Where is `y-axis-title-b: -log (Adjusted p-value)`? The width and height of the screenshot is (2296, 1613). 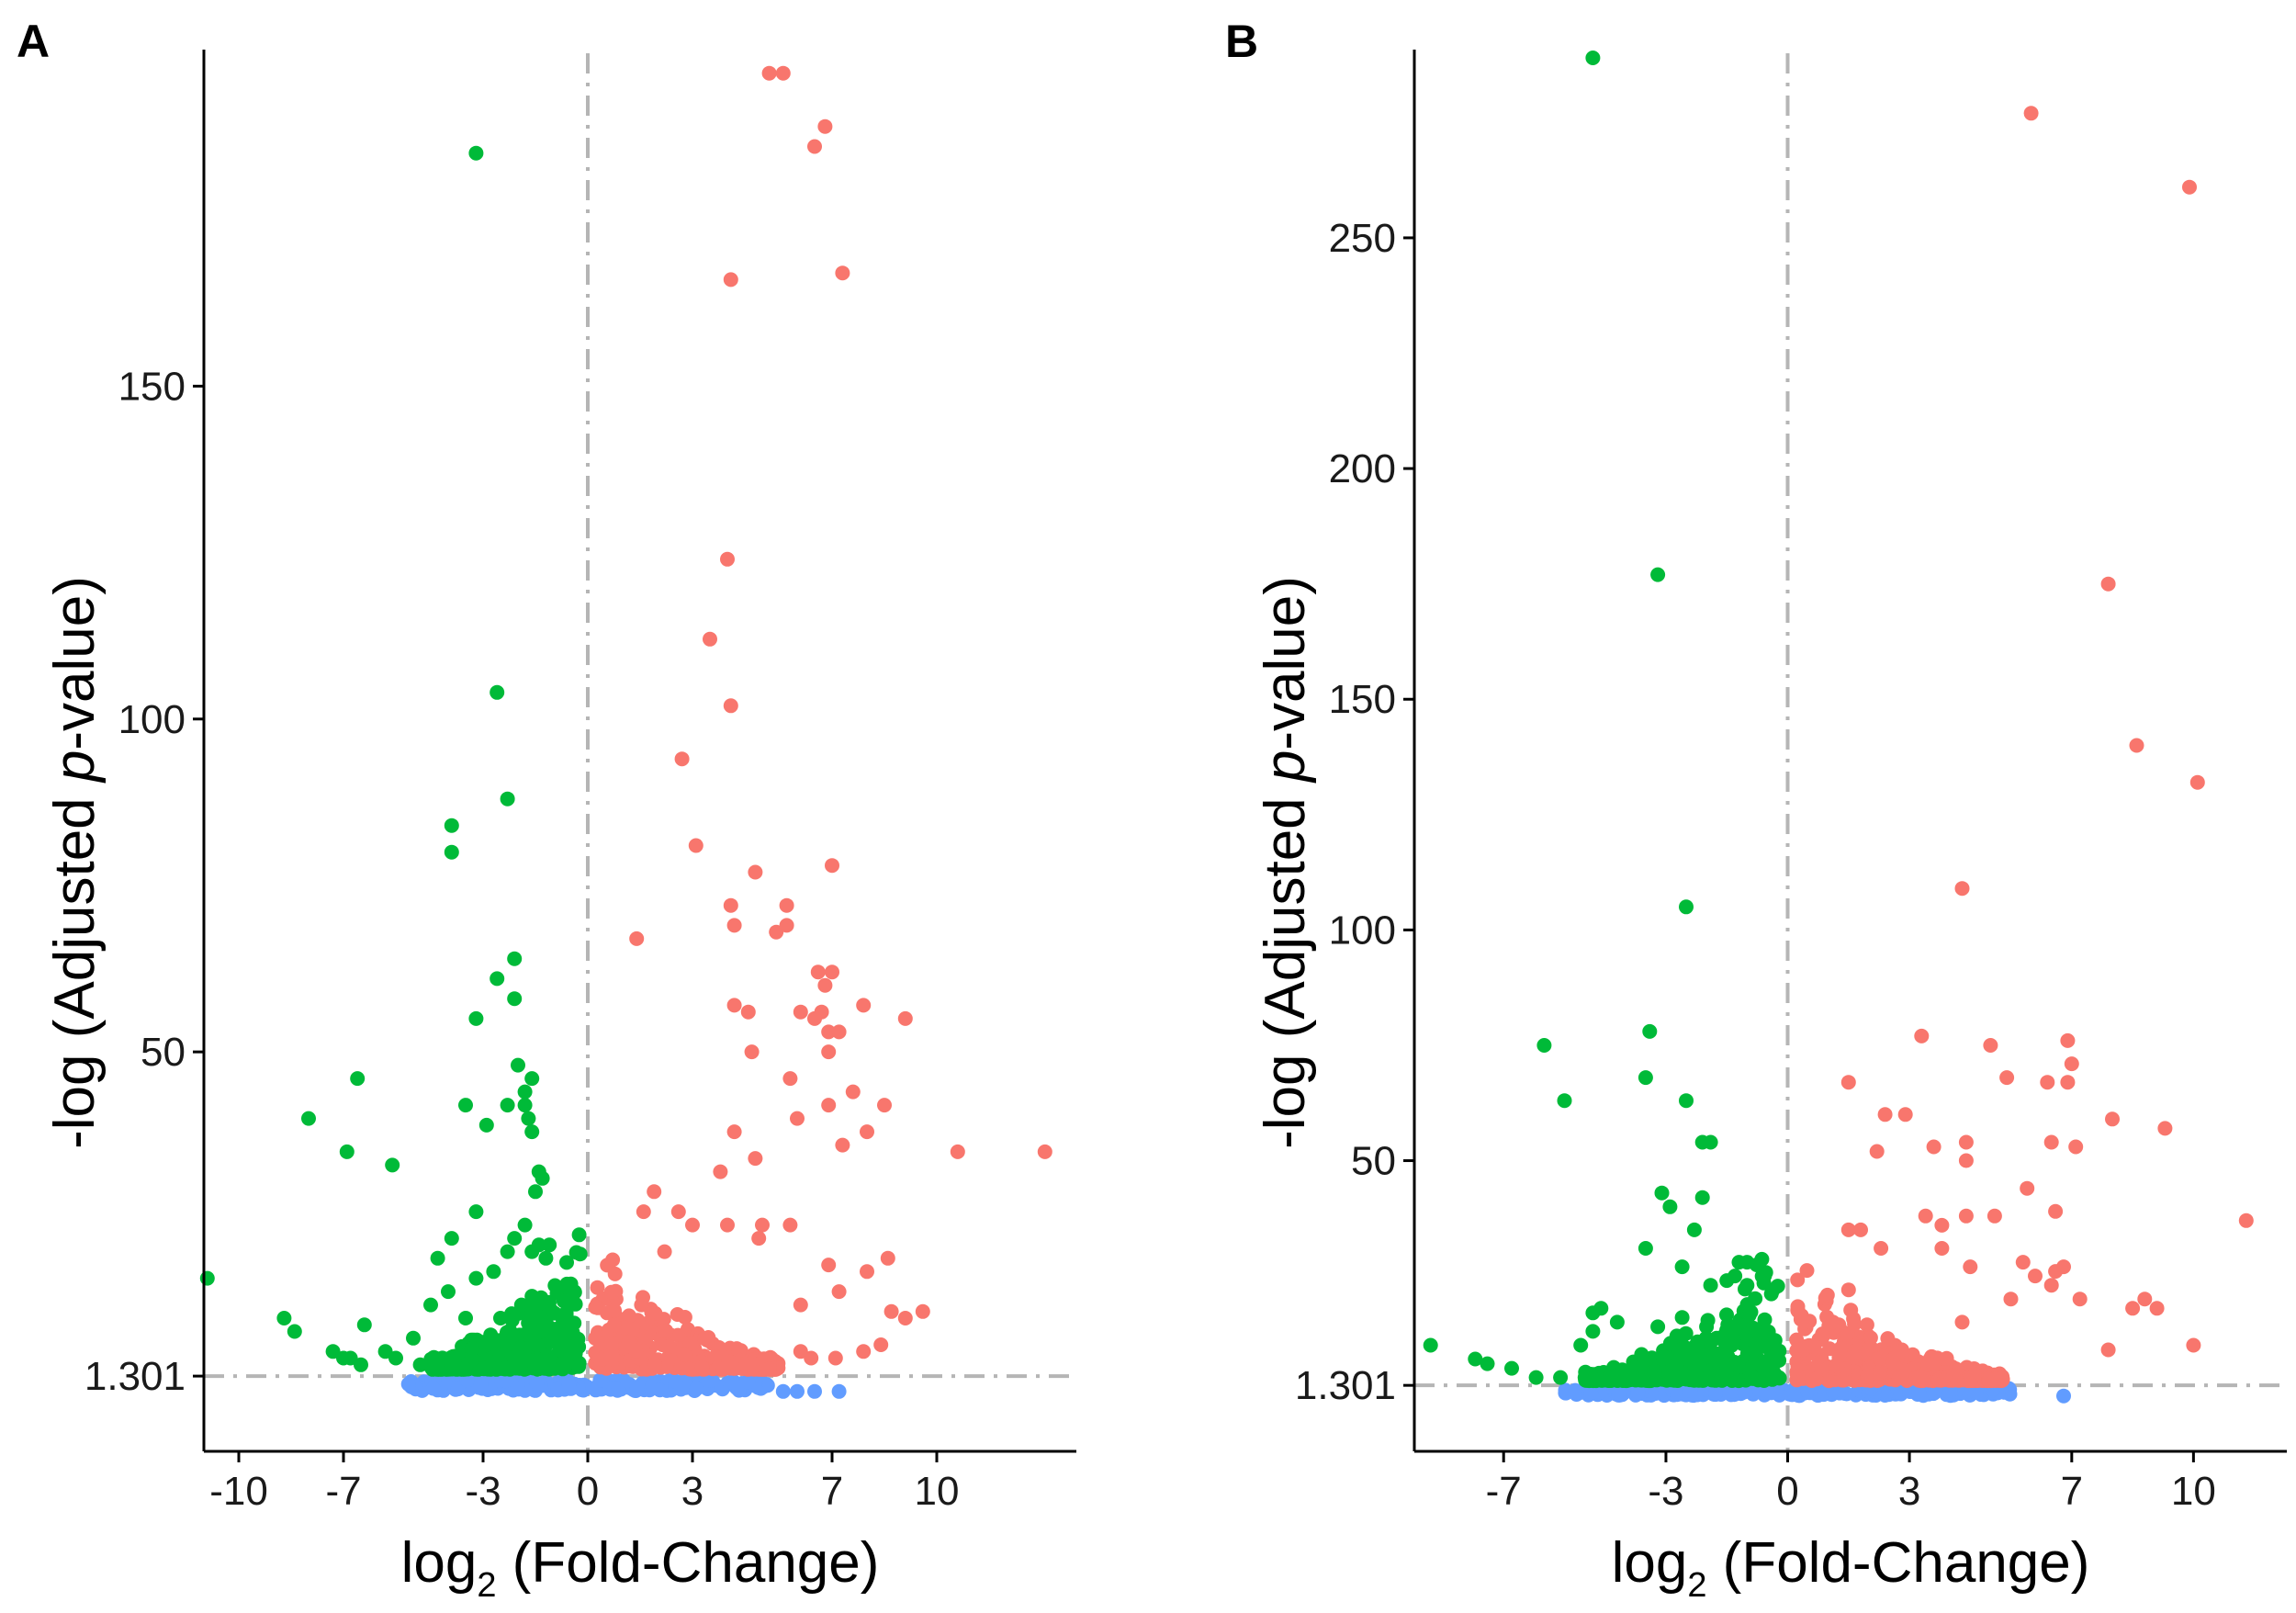
y-axis-title-b: -log (Adjusted p-value) is located at coordinates (1286, 863).